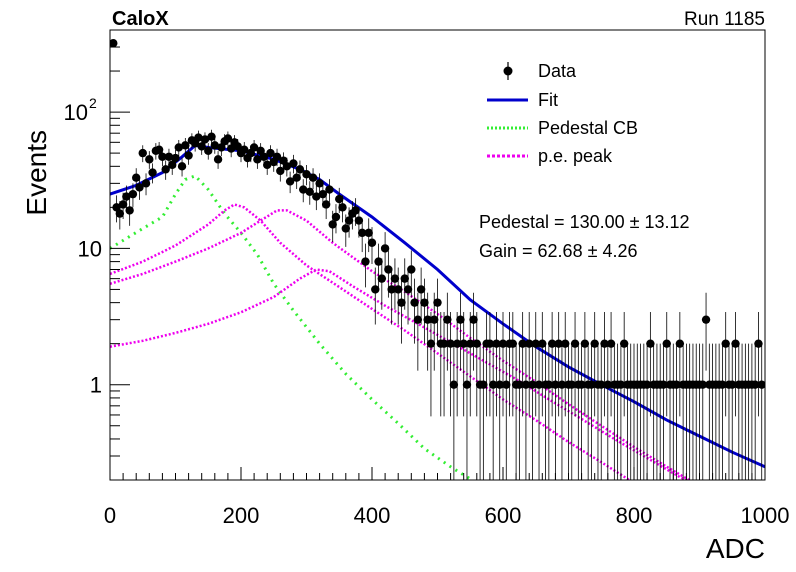  Describe the element at coordinates (241, 515) in the screenshot. I see `x-tick-label: 200` at that location.